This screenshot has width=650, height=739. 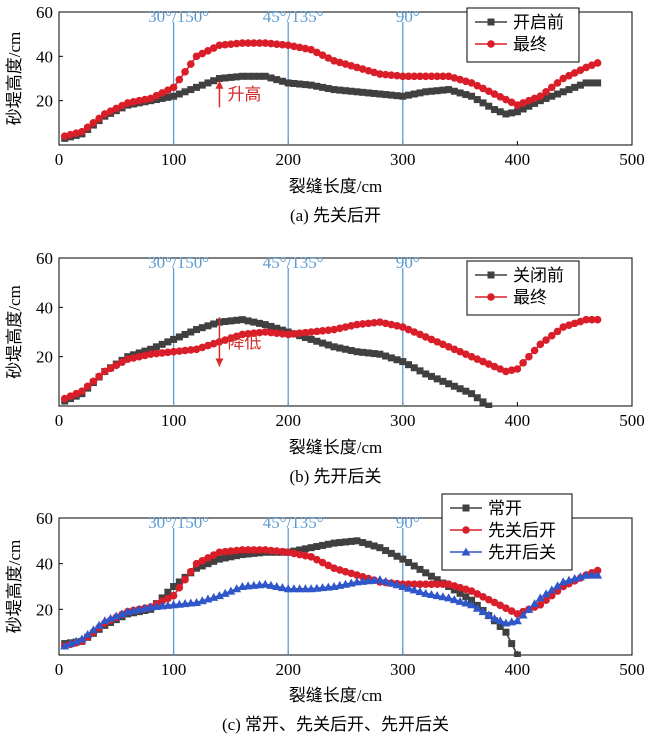 I want to click on x-tick-label: 0, so click(x=59, y=159).